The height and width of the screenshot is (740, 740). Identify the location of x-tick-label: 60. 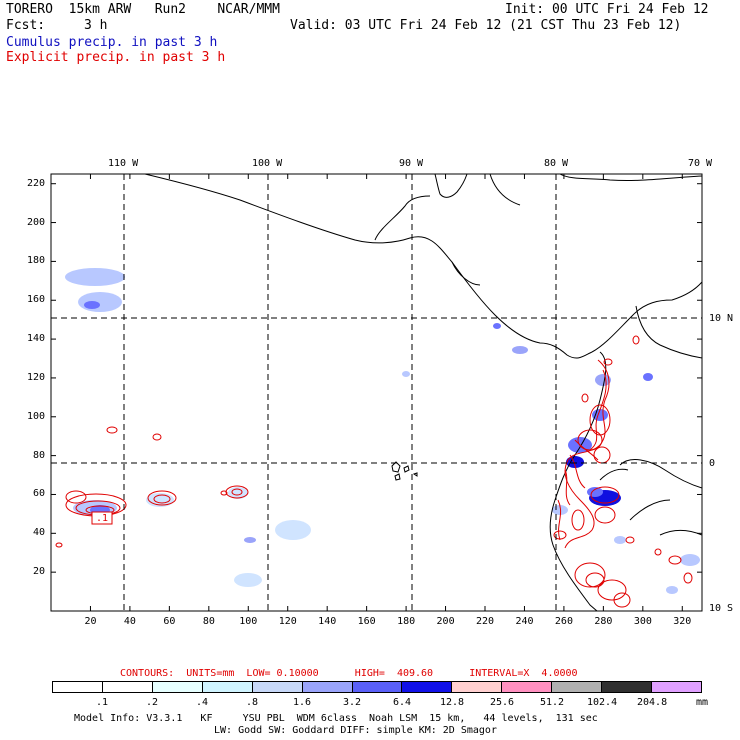
(169, 621).